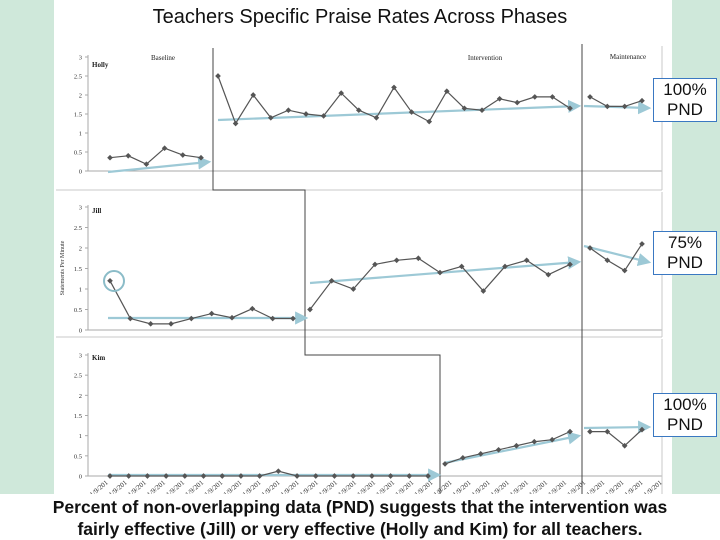 The width and height of the screenshot is (720, 540). I want to click on phase-label: Intervention, so click(485, 58).